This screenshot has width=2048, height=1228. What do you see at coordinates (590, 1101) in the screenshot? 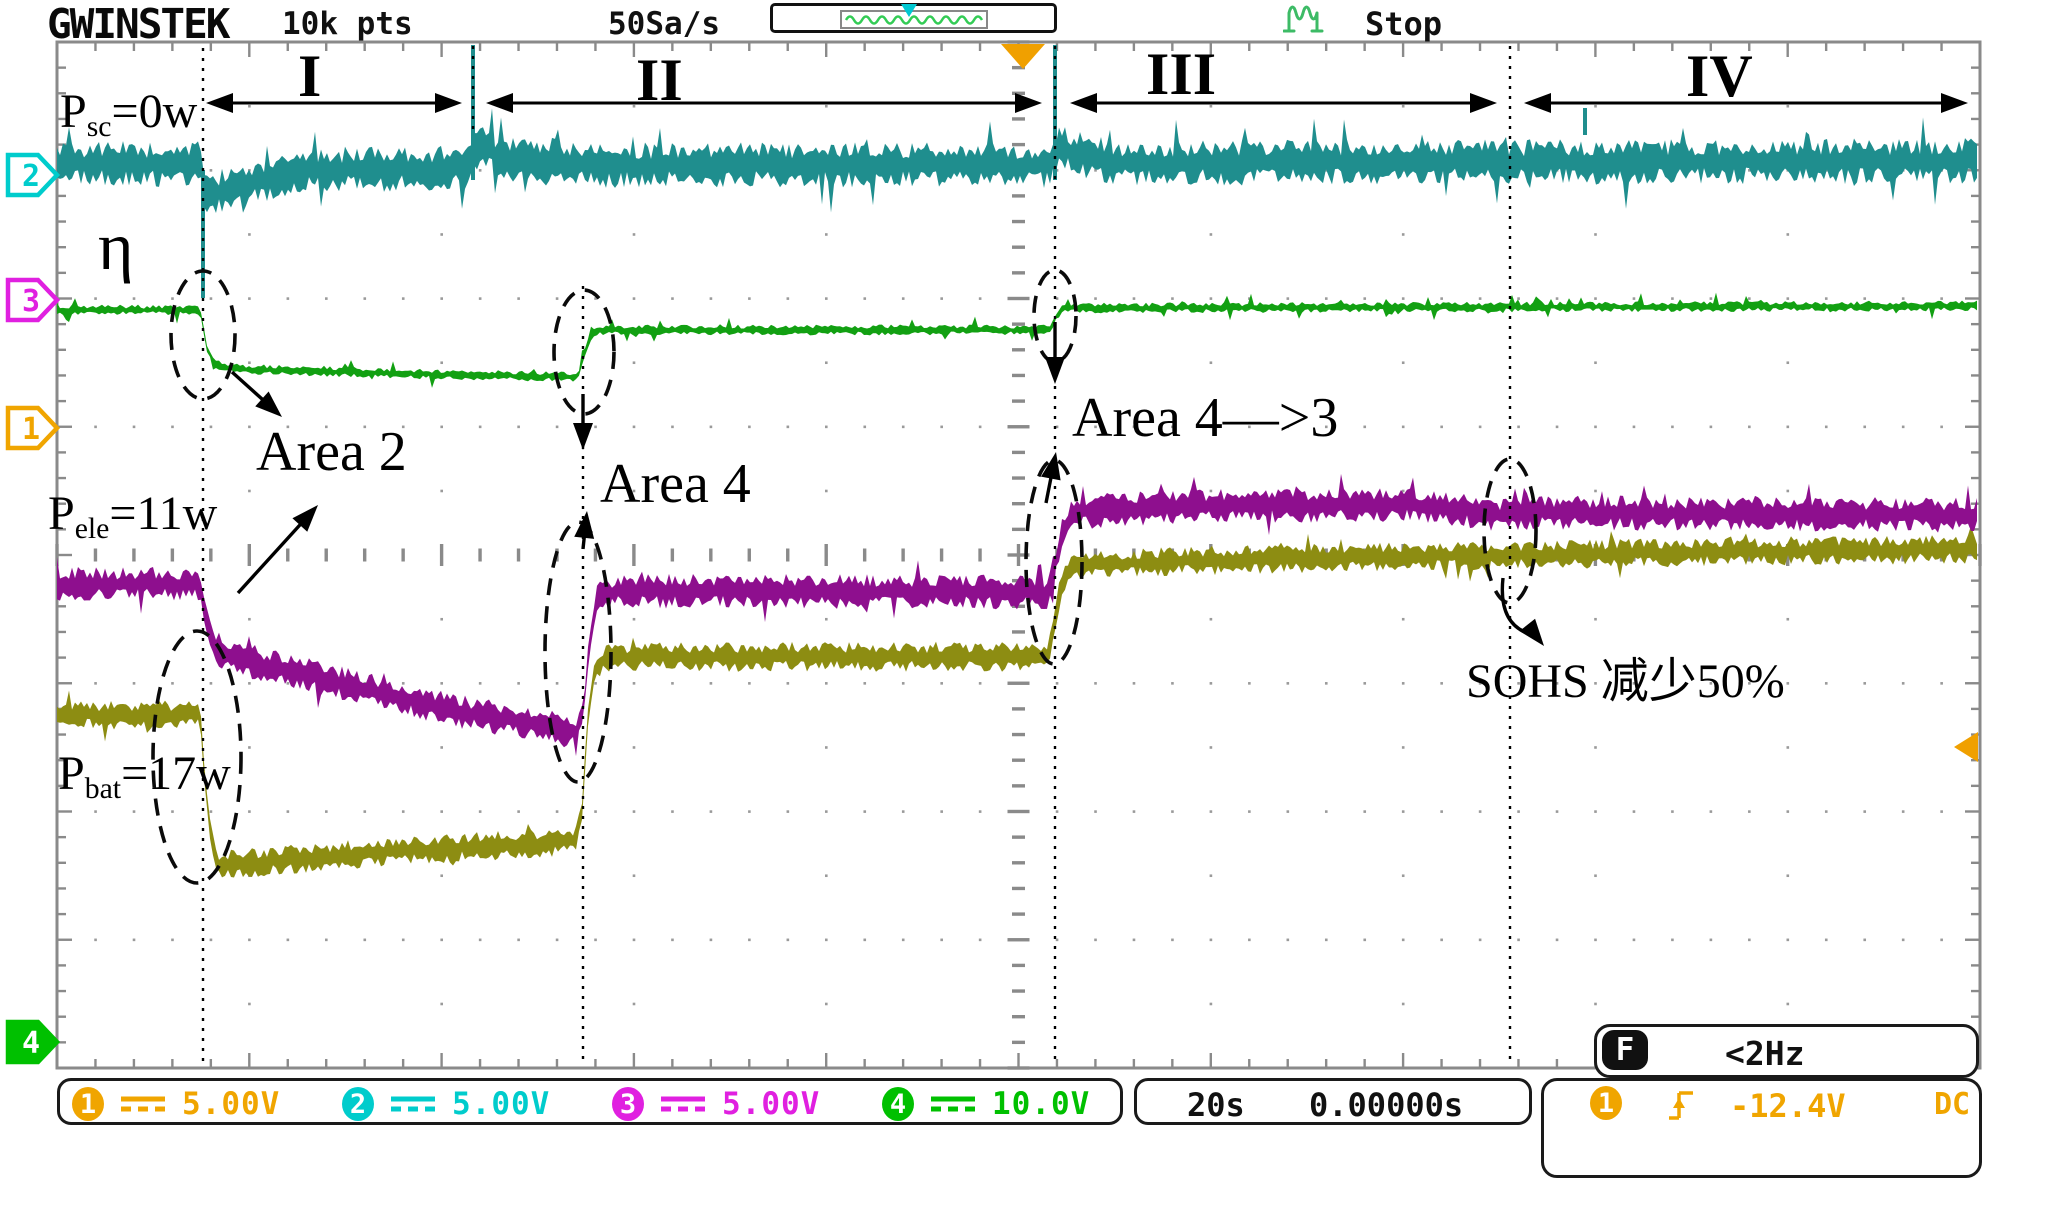
I see `channel-settings-bar: 1 5.00V 2 5.00V 3 5.00V 4 10.0V` at bounding box center [590, 1101].